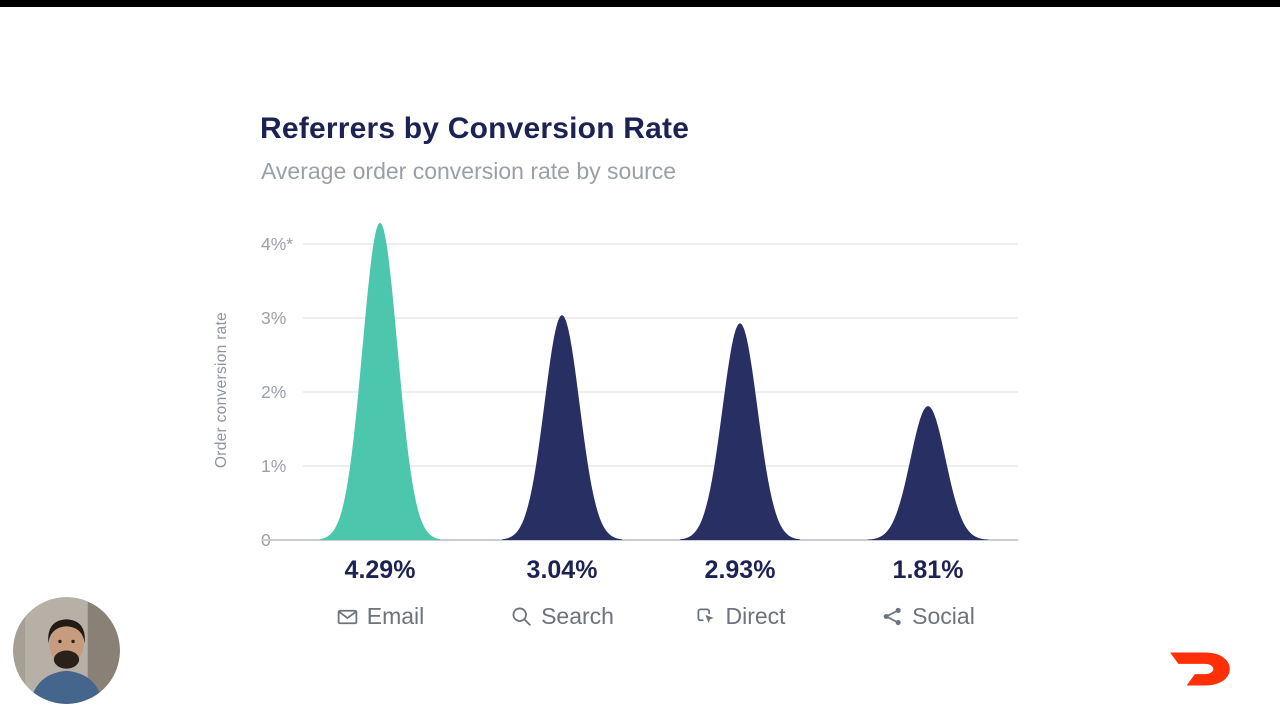 The height and width of the screenshot is (720, 1280). Describe the element at coordinates (706, 615) in the screenshot. I see `direct-icon` at that location.